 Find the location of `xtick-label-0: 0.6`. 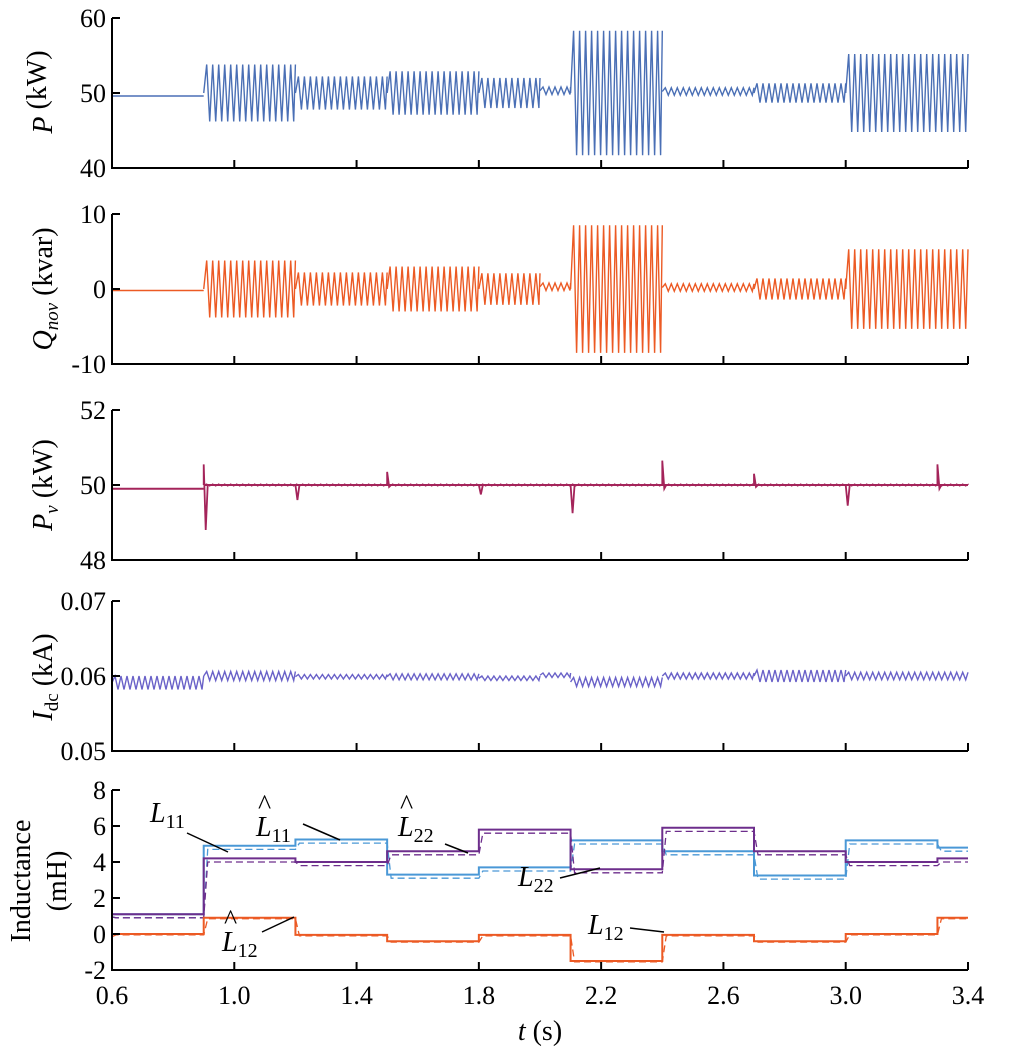

xtick-label-0: 0.6 is located at coordinates (112, 995).